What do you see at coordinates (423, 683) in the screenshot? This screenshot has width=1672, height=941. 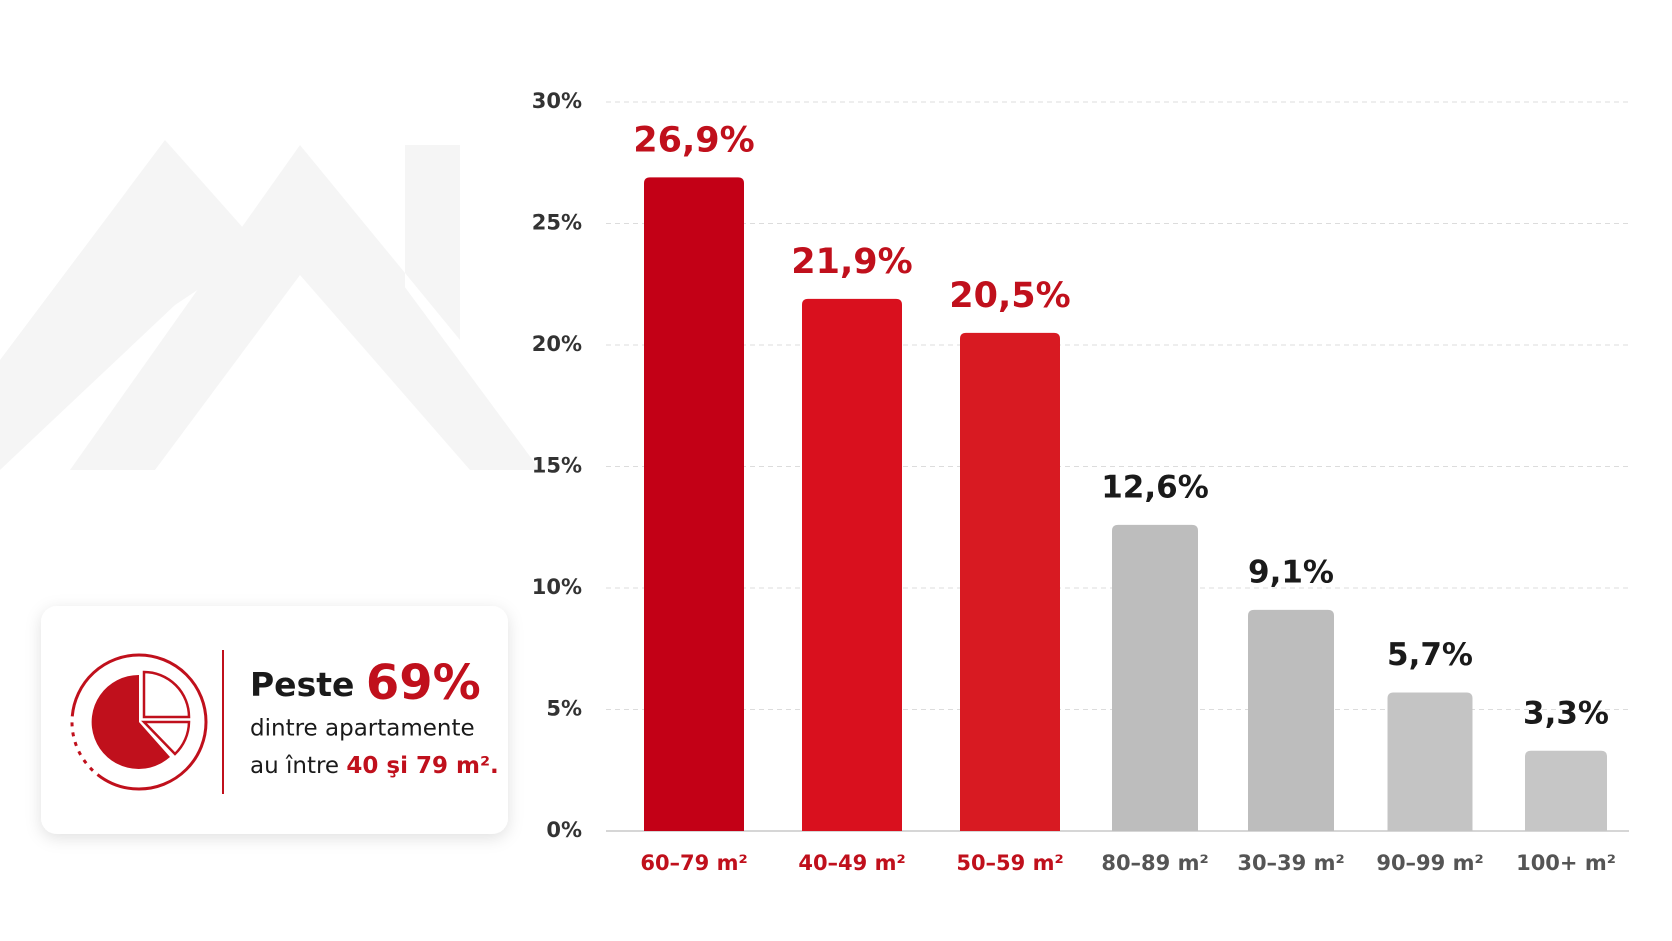 I see `callout-figure: 69%` at bounding box center [423, 683].